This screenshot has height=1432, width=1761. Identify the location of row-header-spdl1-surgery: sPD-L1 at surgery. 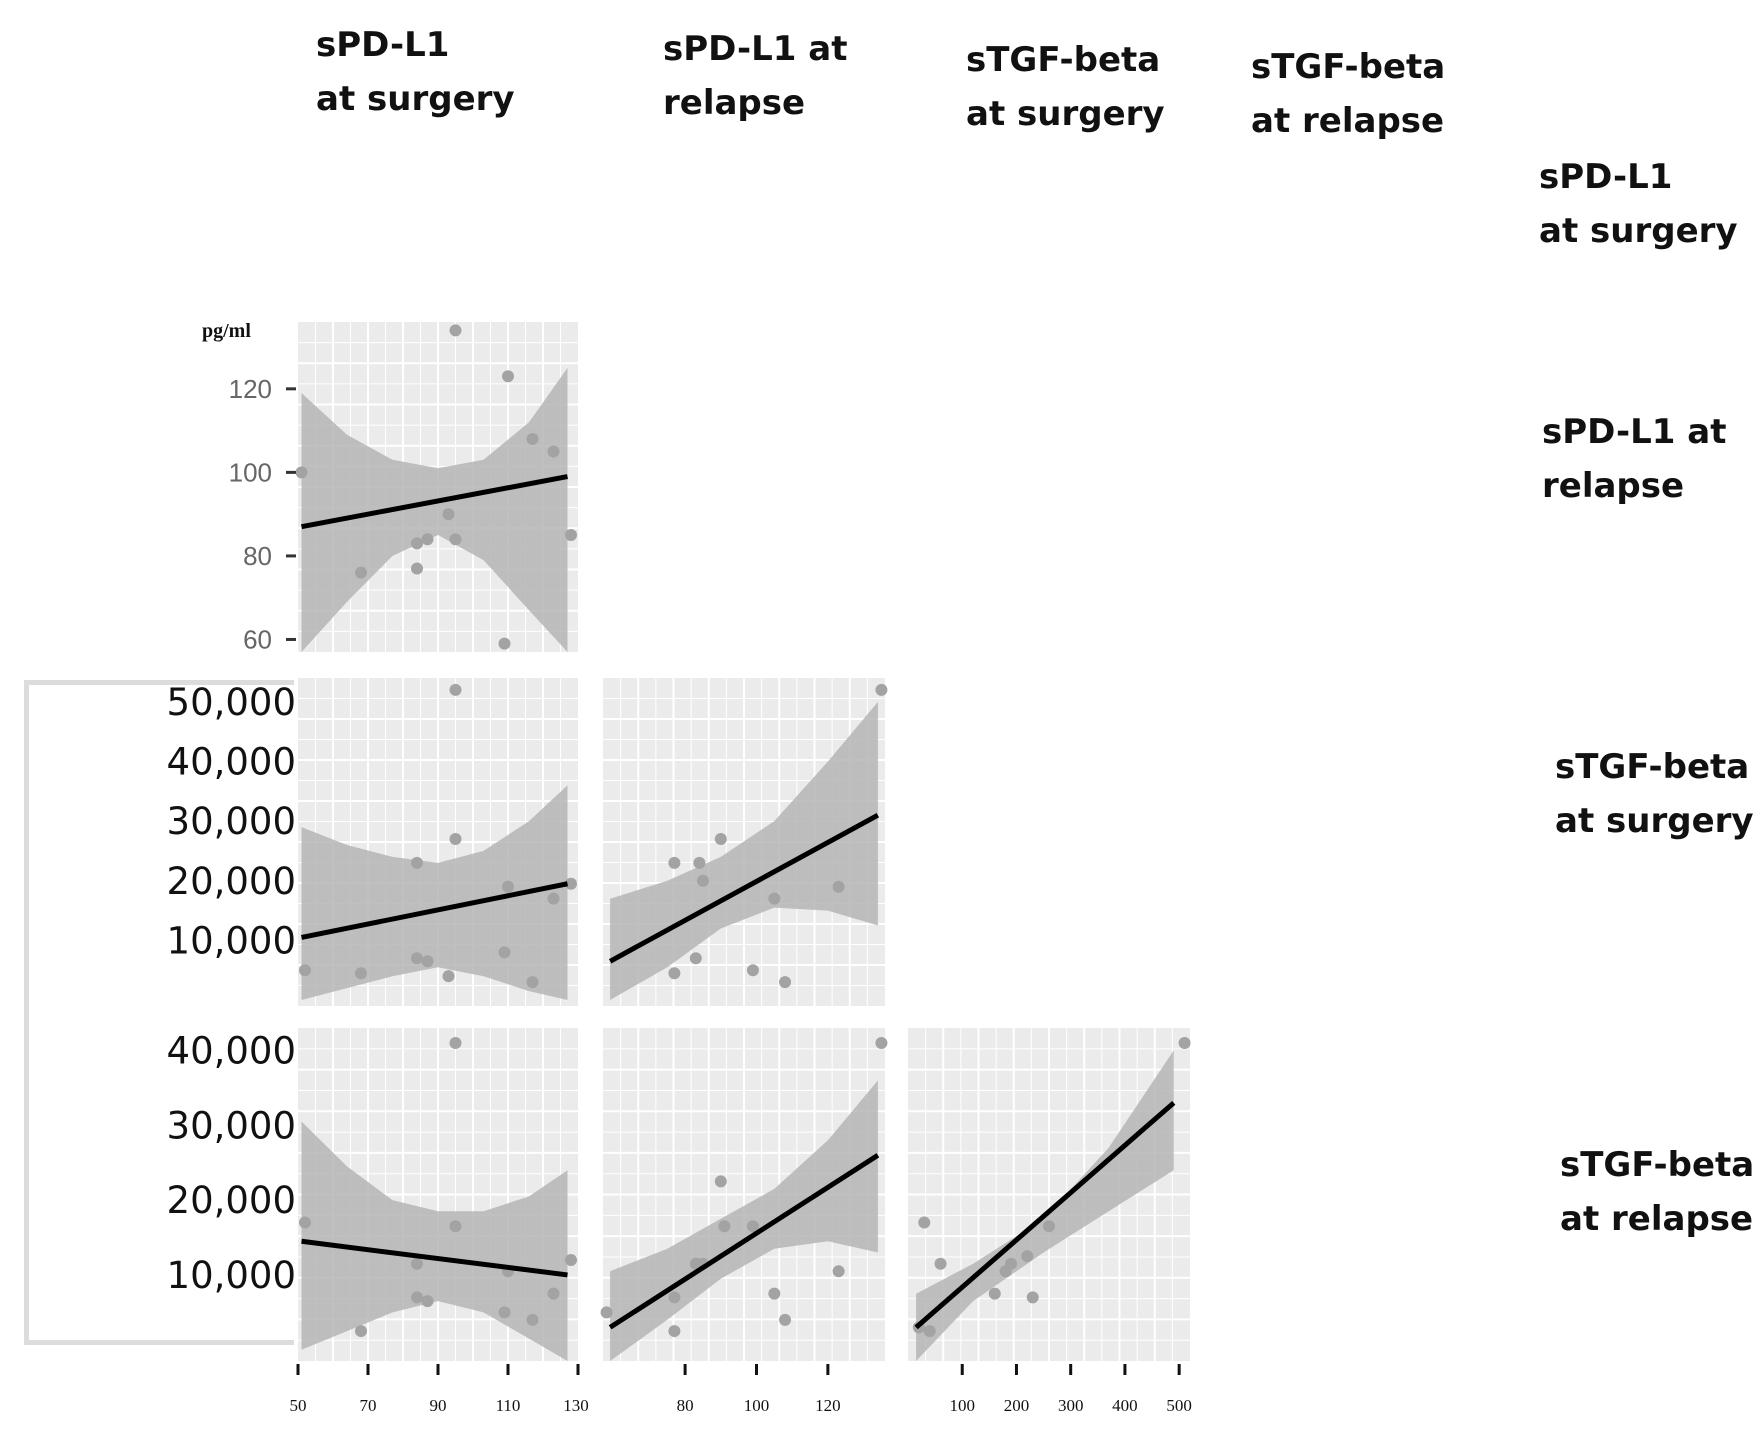
(1638, 204).